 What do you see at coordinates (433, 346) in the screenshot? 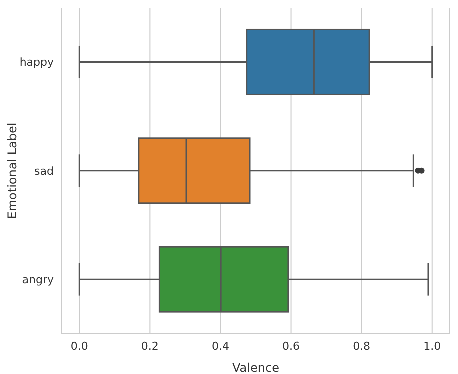
I see `x-tick-label: 1.0` at bounding box center [433, 346].